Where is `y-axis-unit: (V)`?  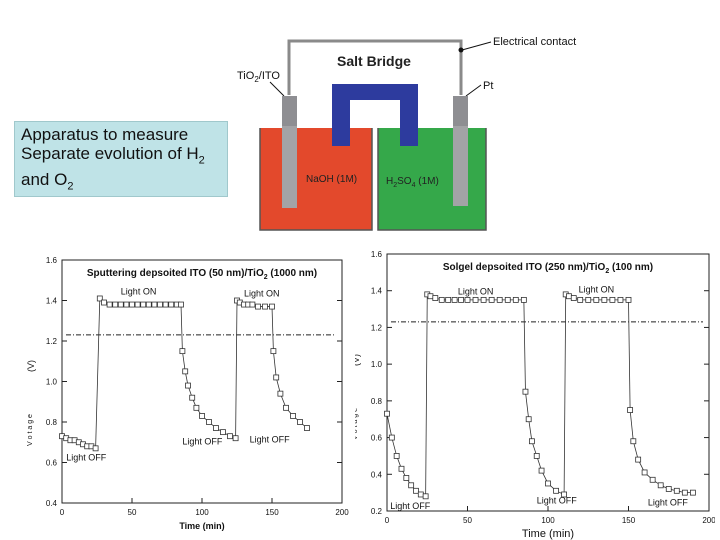 y-axis-unit: (V) is located at coordinates (358, 360).